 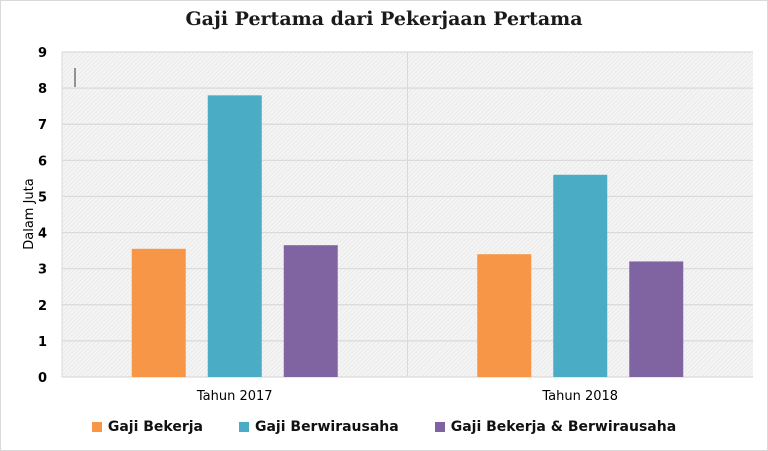 I want to click on y-tick-label: 6, so click(x=42, y=161).